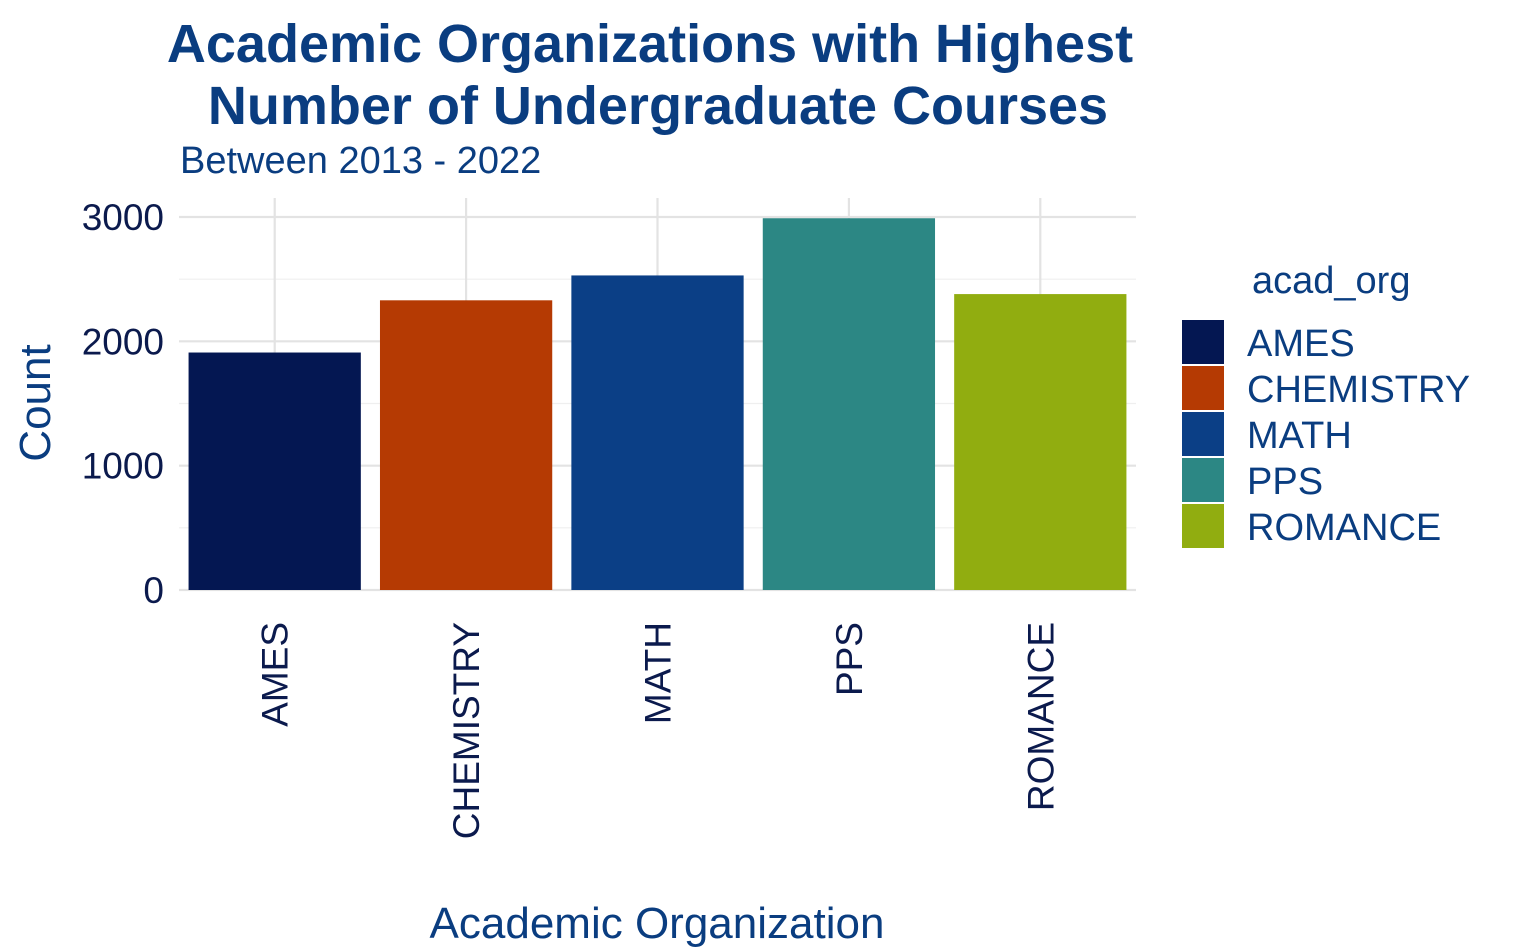 This screenshot has width=1536, height=949. Describe the element at coordinates (658, 106) in the screenshot. I see `chart-title-line-2: Number of Undergraduate Courses` at that location.